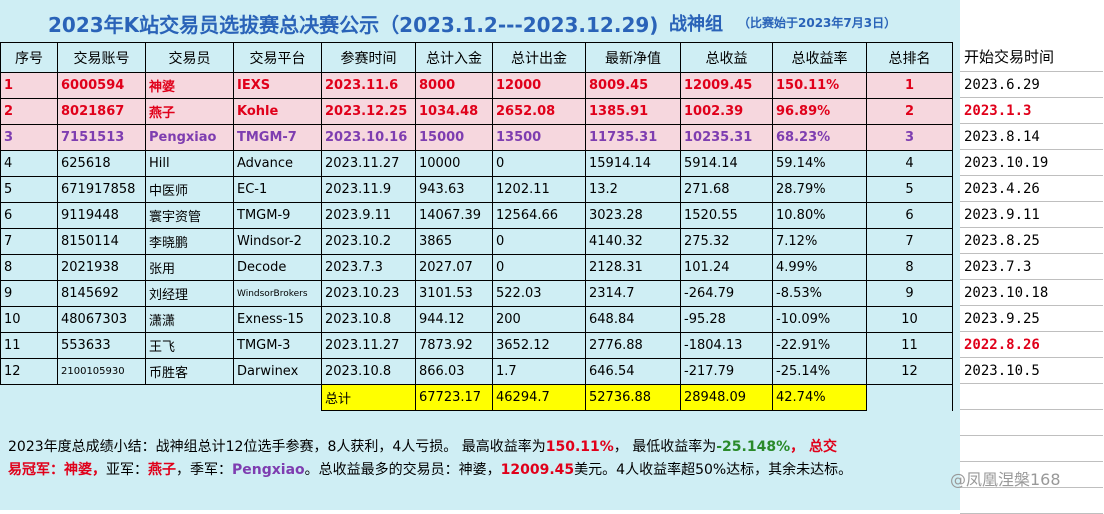  What do you see at coordinates (277, 319) in the screenshot?
I see `cell-platform: Exness-15` at bounding box center [277, 319].